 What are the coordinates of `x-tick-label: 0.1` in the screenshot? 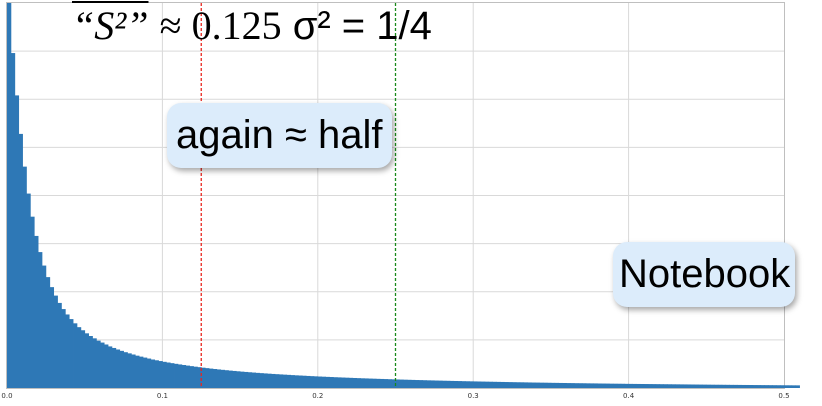 It's located at (162, 396).